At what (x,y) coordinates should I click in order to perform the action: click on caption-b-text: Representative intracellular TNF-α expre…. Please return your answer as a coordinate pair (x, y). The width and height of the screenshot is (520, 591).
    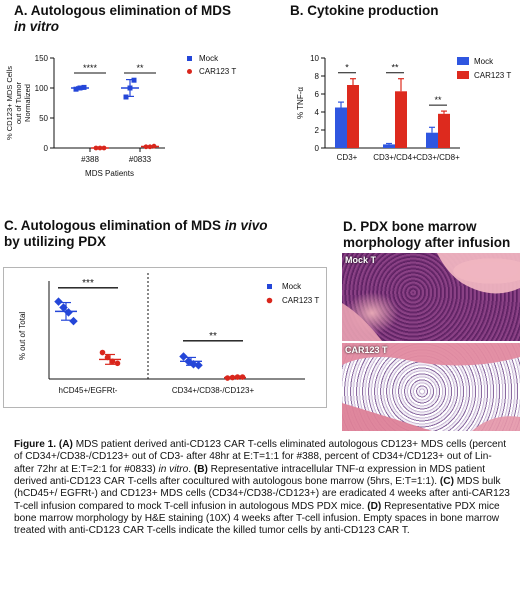
    Looking at the image, I should click on (250, 475).